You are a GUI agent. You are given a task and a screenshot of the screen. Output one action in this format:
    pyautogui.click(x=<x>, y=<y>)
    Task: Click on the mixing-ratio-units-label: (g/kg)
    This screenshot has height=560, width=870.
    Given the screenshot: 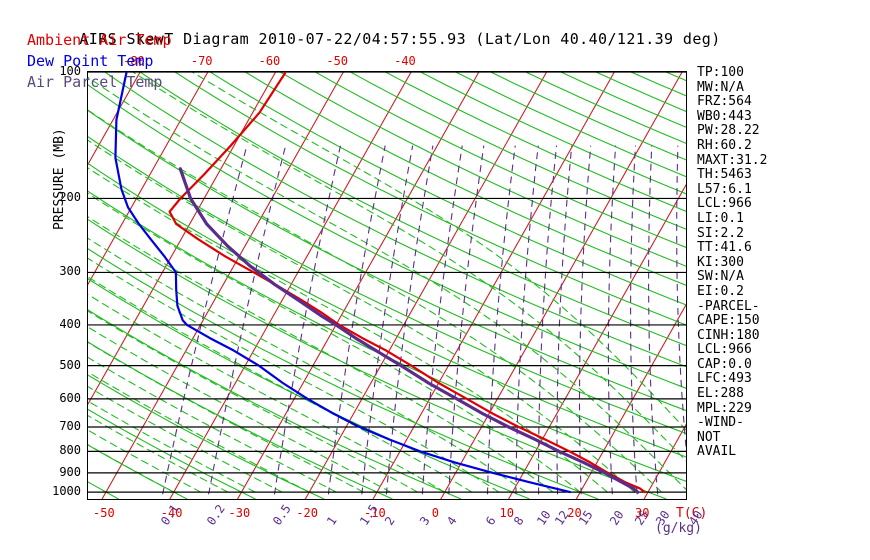 What is the action you would take?
    pyautogui.click(x=678, y=528)
    